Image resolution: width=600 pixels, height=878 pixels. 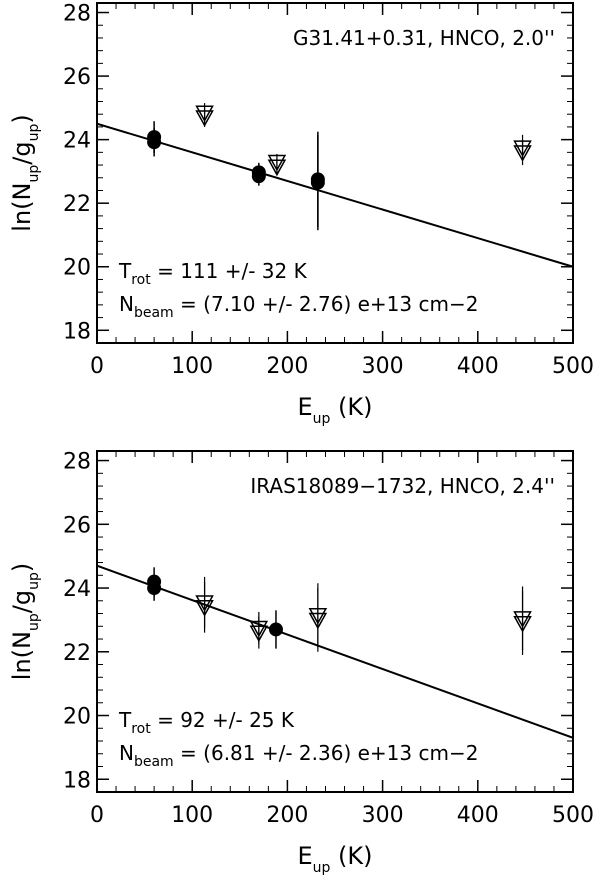 What do you see at coordinates (335, 195) in the screenshot?
I see `fit-line` at bounding box center [335, 195].